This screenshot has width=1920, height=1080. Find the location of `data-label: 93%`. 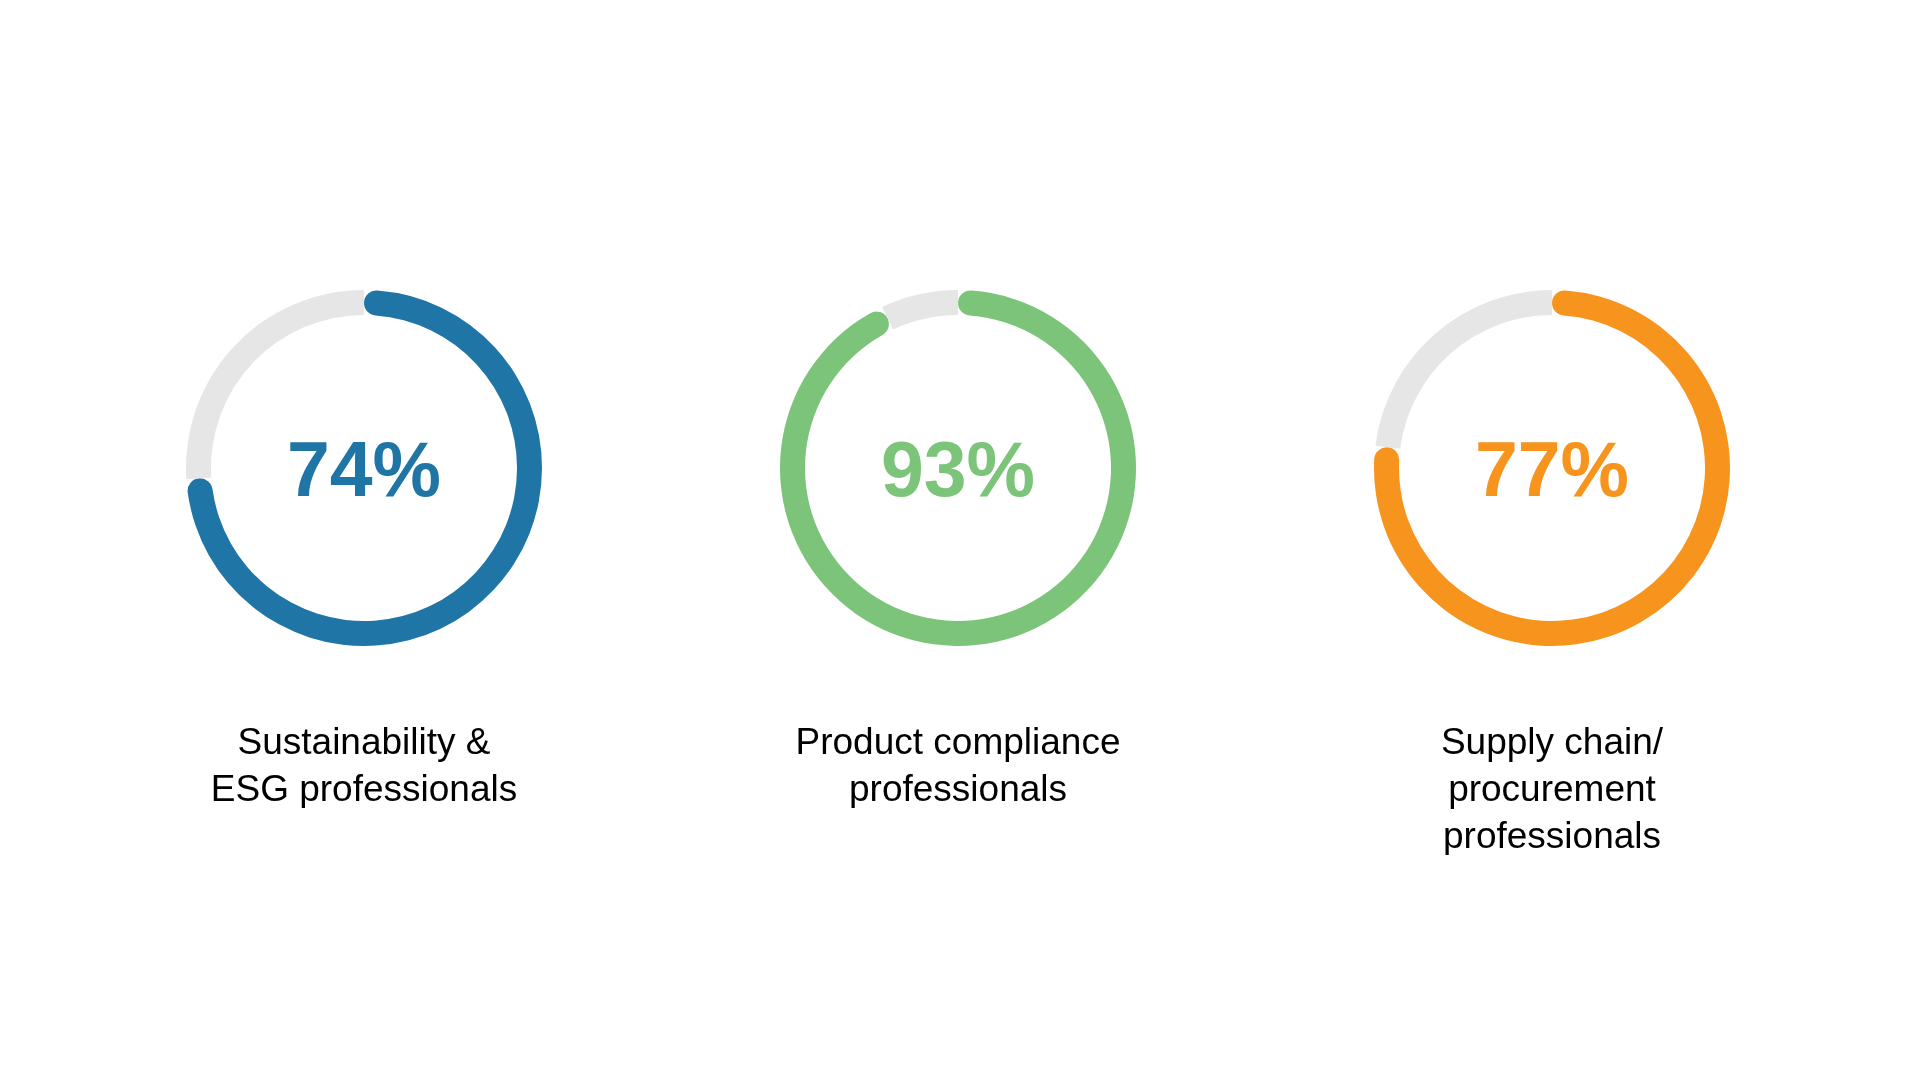

data-label: 93% is located at coordinates (958, 468).